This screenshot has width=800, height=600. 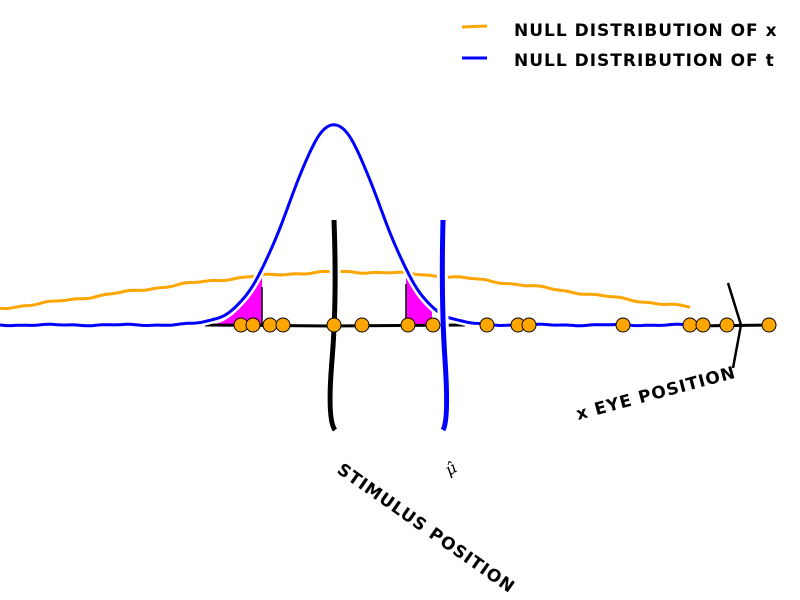 I want to click on eye-position-marker, so click(x=734, y=325).